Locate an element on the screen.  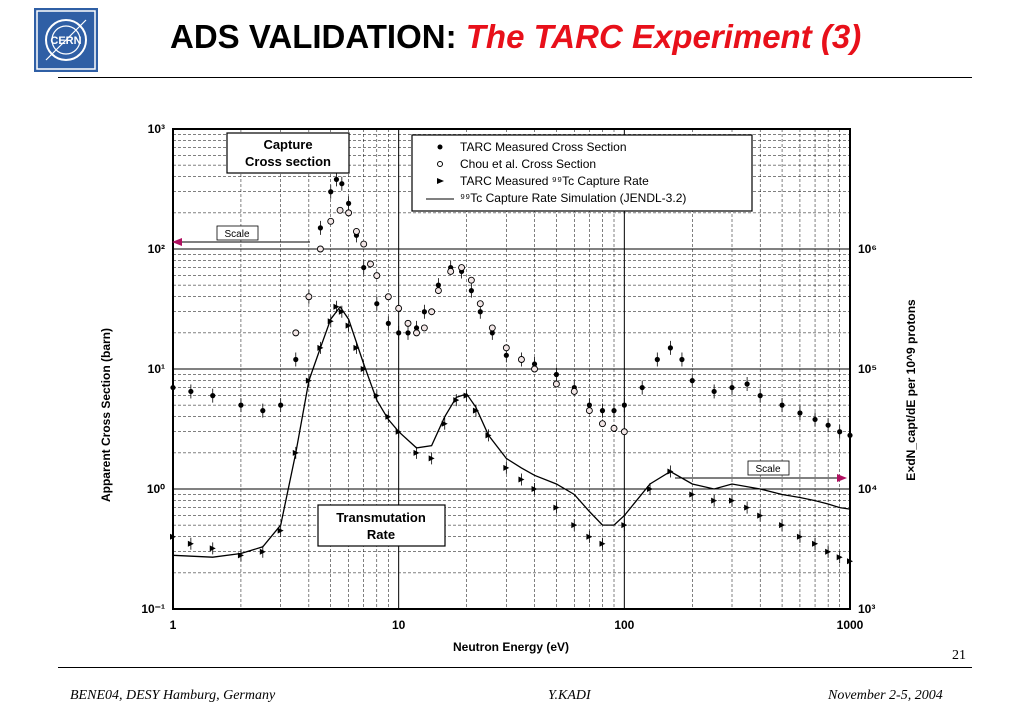
y-tick-label-right: 10⁵ is located at coordinates (867, 369).